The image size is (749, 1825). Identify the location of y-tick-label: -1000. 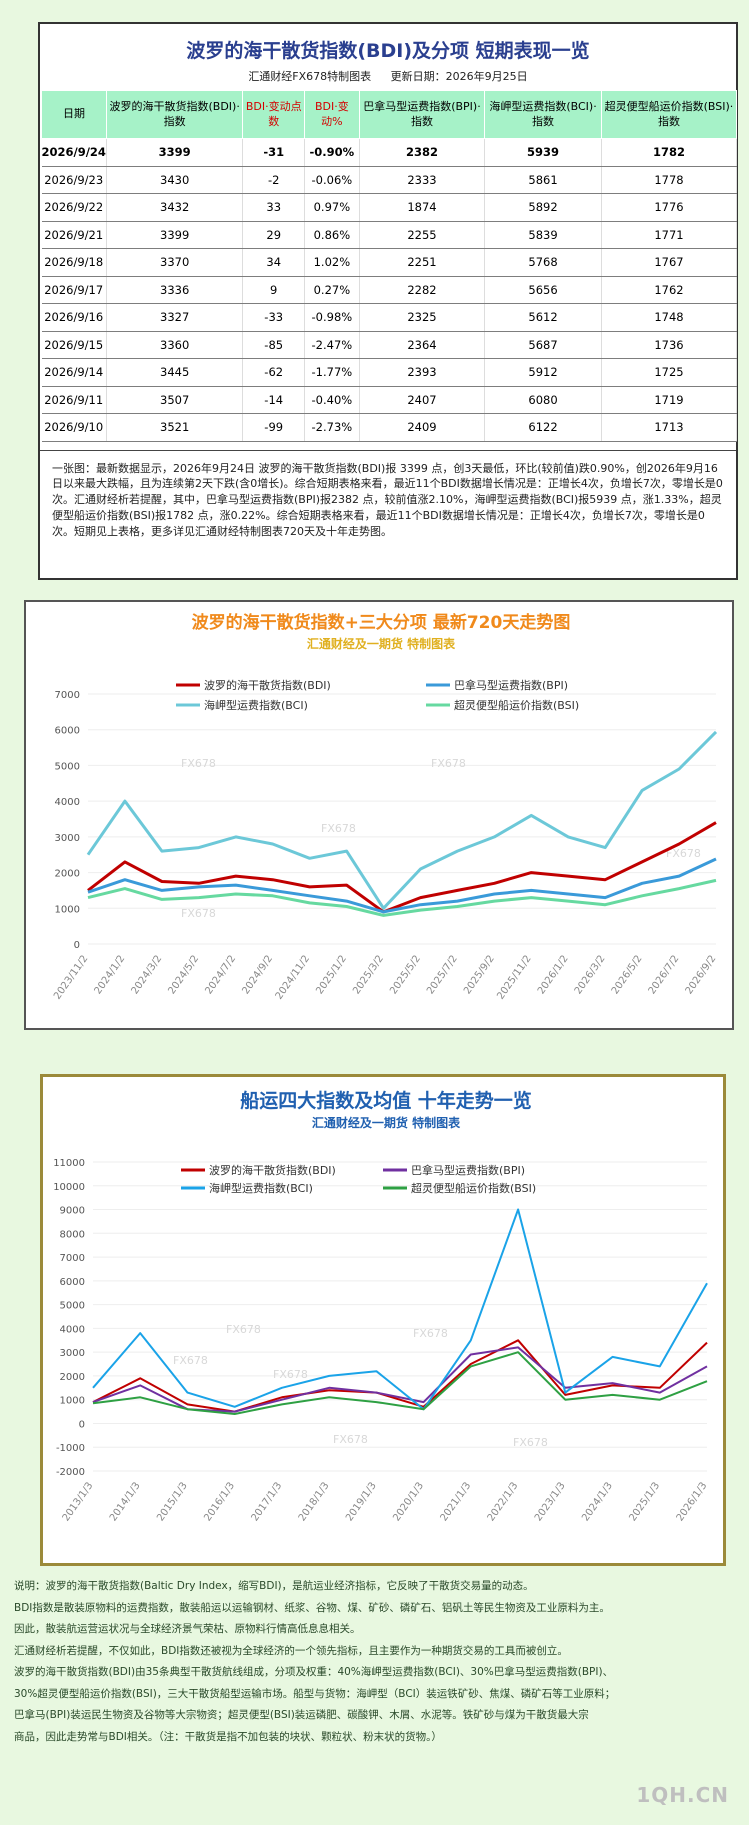
(70, 1448).